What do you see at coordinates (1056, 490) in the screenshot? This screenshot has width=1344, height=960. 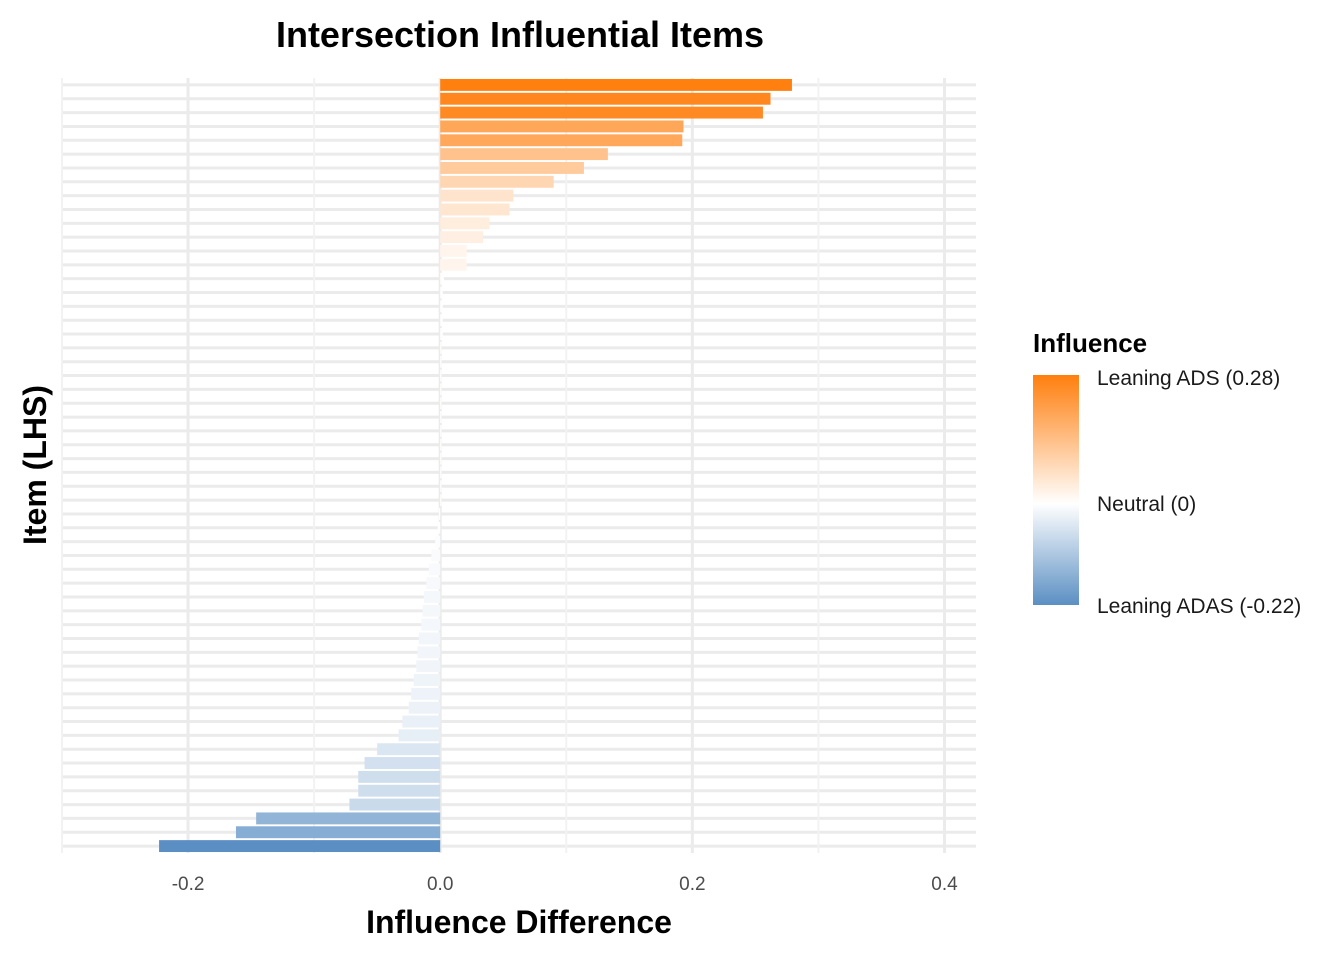 I see `legend-colorbar` at bounding box center [1056, 490].